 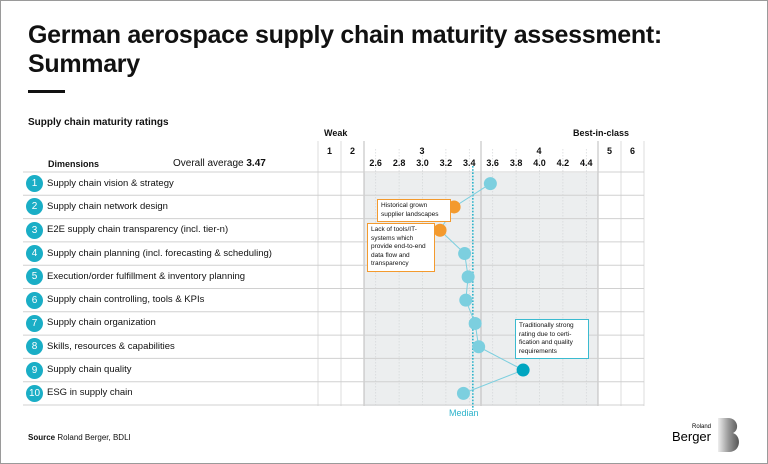 I want to click on row-number-badge: 1, so click(x=34, y=184).